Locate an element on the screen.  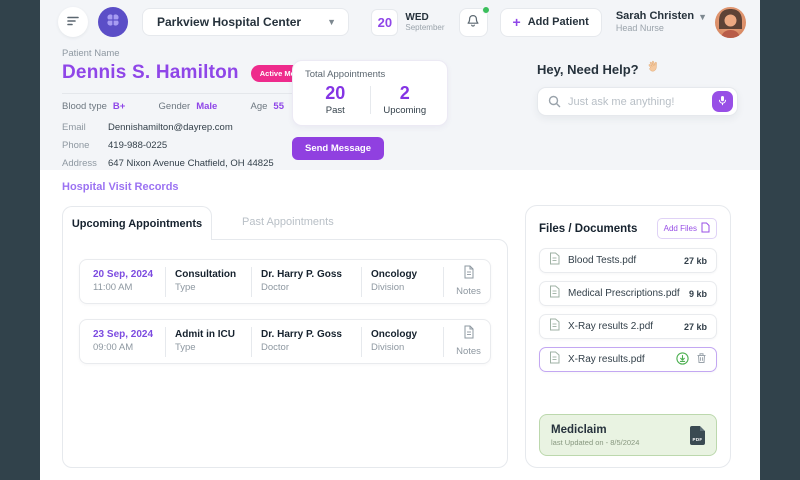
address-label: Address is located at coordinates (79, 163).